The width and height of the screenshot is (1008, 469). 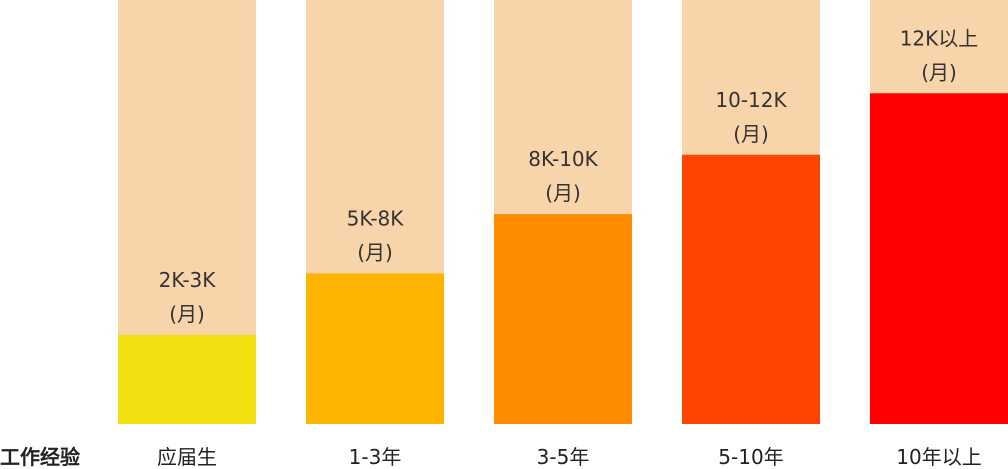 I want to click on salary-range-label: 2K-3K, so click(x=188, y=280).